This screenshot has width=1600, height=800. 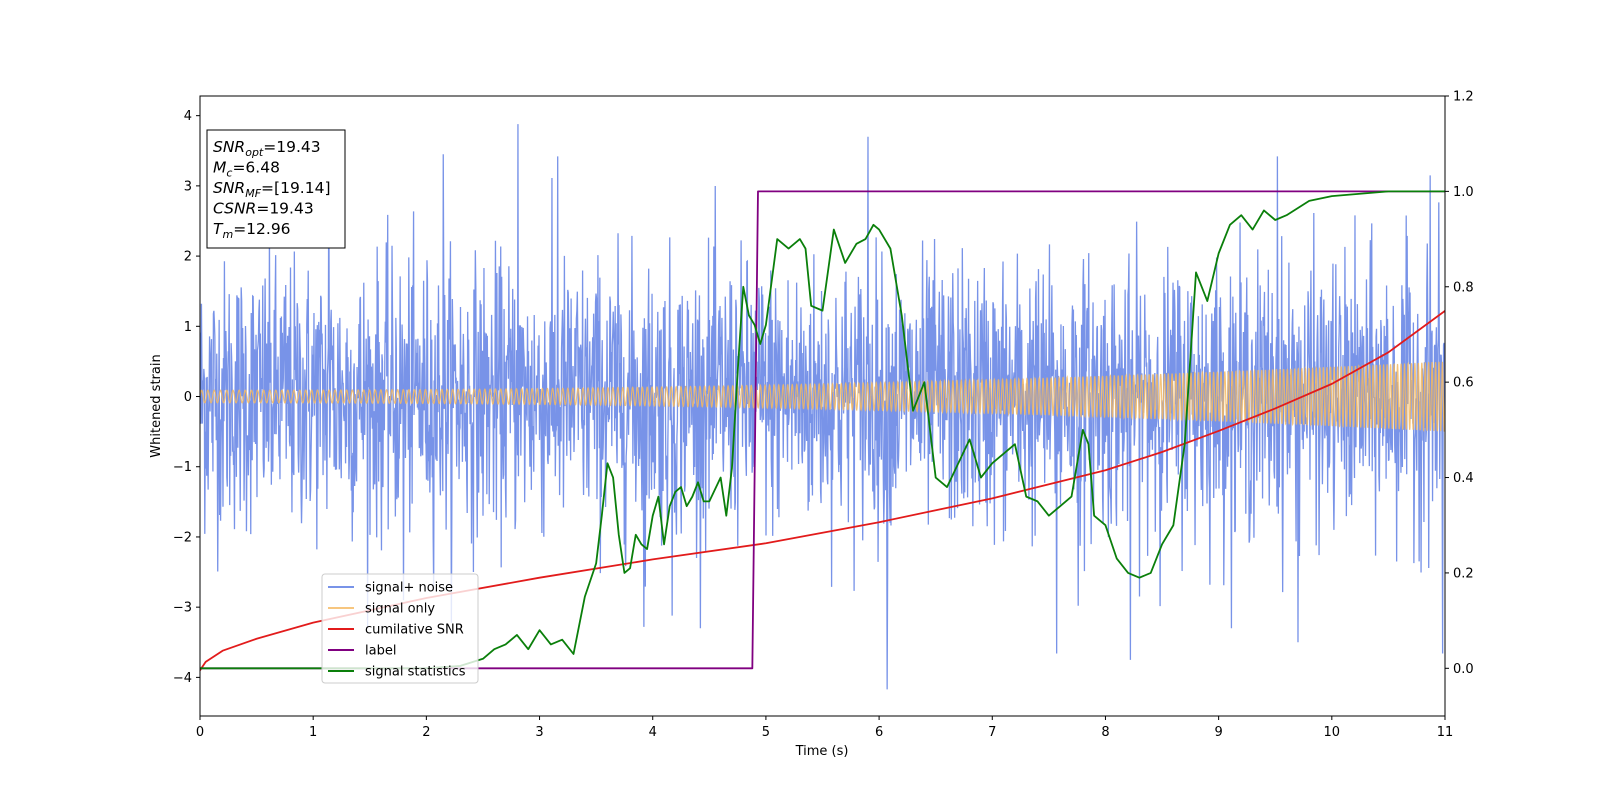 I want to click on legend-label: label, so click(x=380, y=651).